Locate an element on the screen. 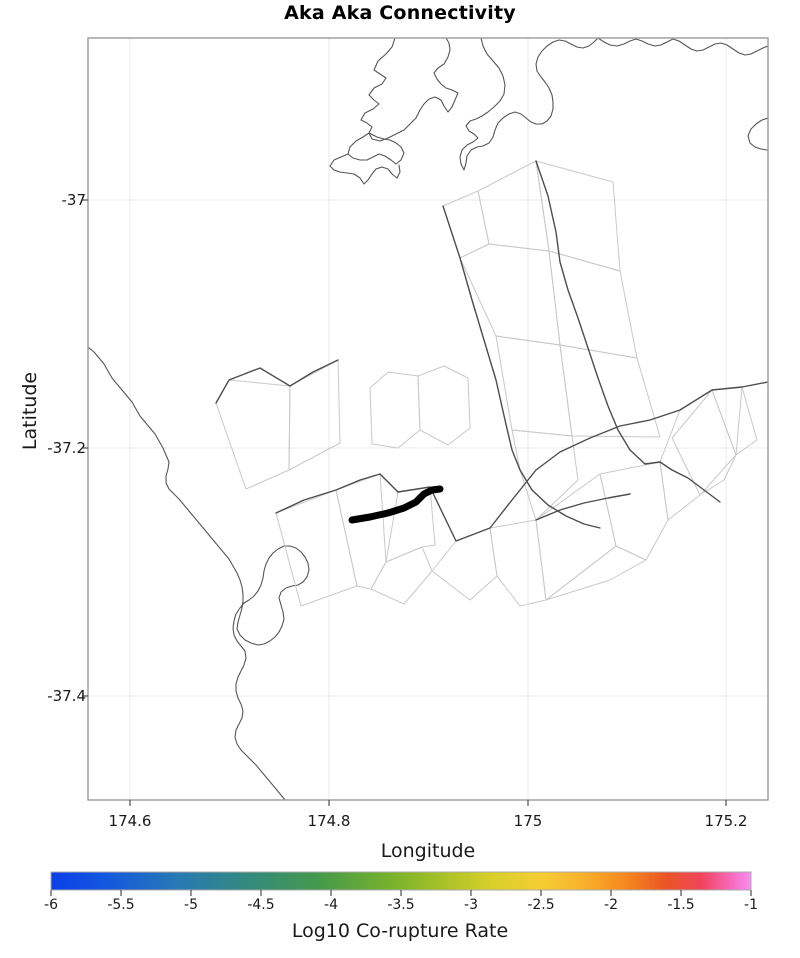 Image resolution: width=800 pixels, height=958 pixels. colorbar-tick-label: -4.5 is located at coordinates (261, 905).